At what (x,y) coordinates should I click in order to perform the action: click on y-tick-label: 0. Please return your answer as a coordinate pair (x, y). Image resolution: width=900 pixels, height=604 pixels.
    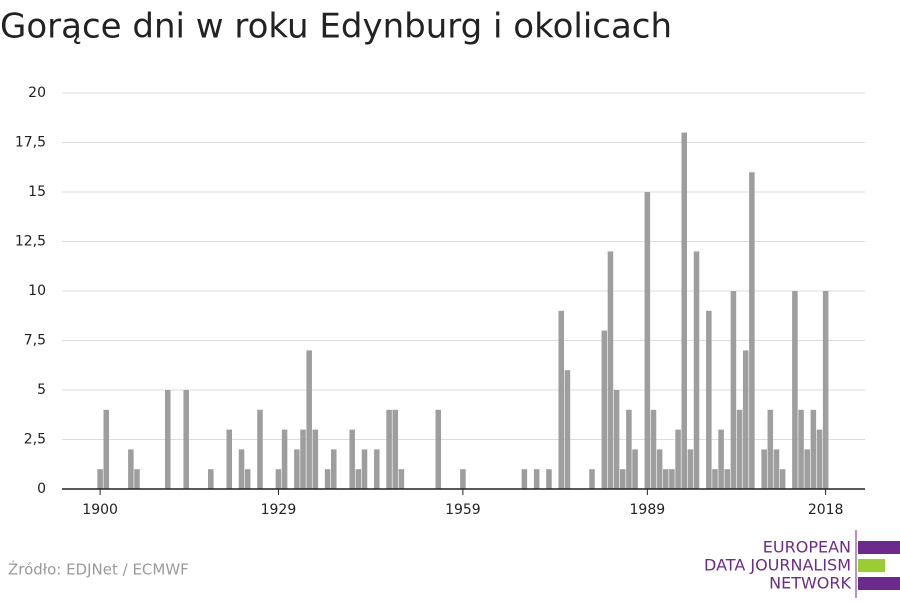
    Looking at the image, I should click on (41, 489).